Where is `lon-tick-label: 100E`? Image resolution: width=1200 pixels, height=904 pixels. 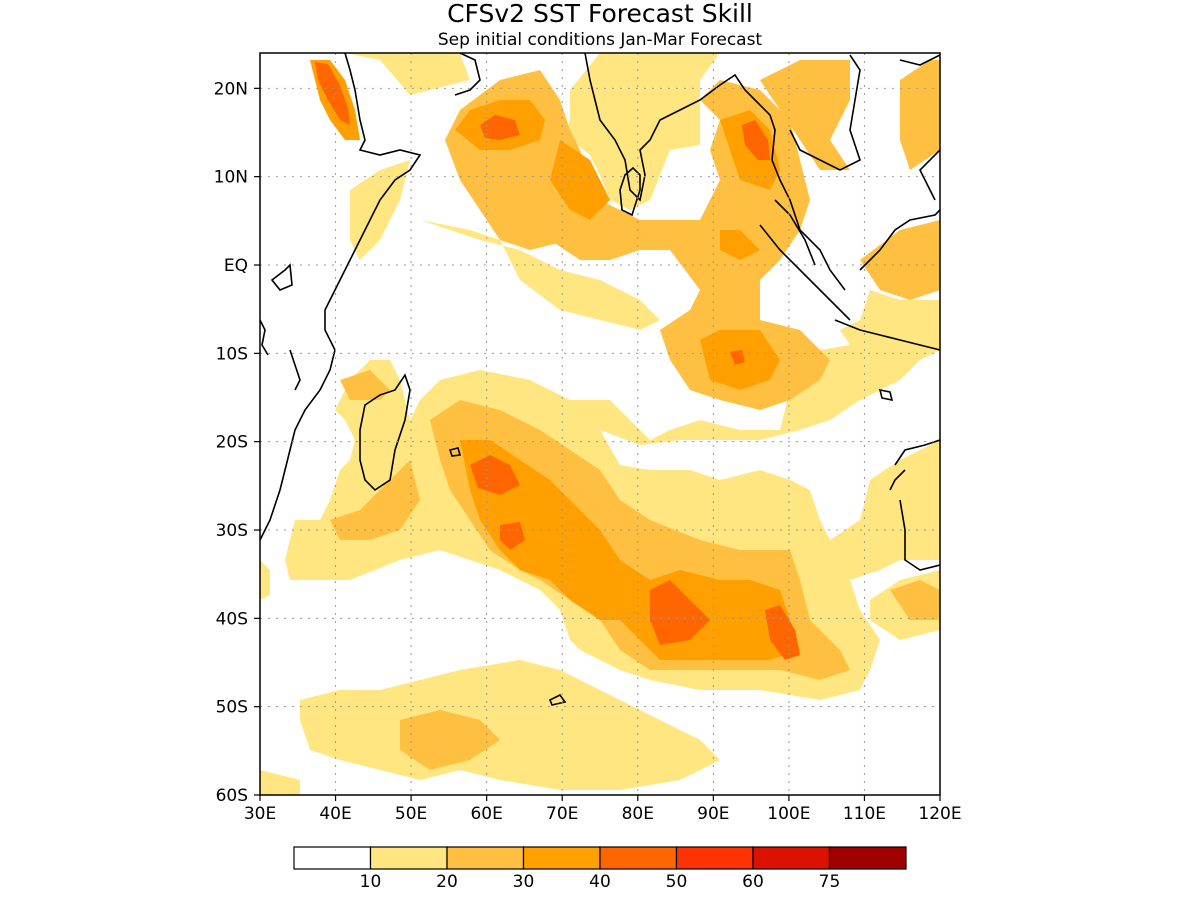 lon-tick-label: 100E is located at coordinates (788, 814).